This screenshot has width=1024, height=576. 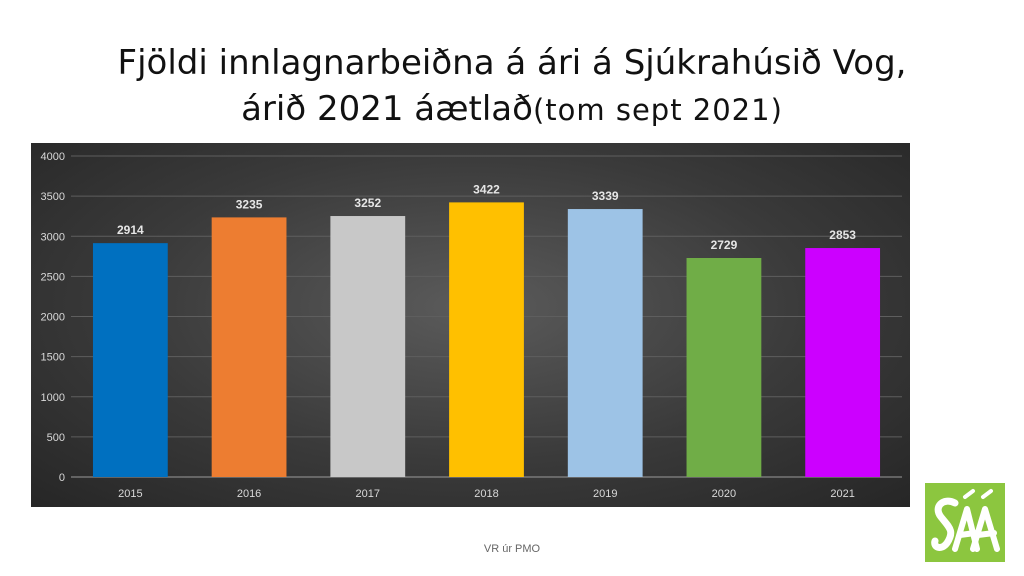 What do you see at coordinates (53, 157) in the screenshot?
I see `y-tick-label: 4000` at bounding box center [53, 157].